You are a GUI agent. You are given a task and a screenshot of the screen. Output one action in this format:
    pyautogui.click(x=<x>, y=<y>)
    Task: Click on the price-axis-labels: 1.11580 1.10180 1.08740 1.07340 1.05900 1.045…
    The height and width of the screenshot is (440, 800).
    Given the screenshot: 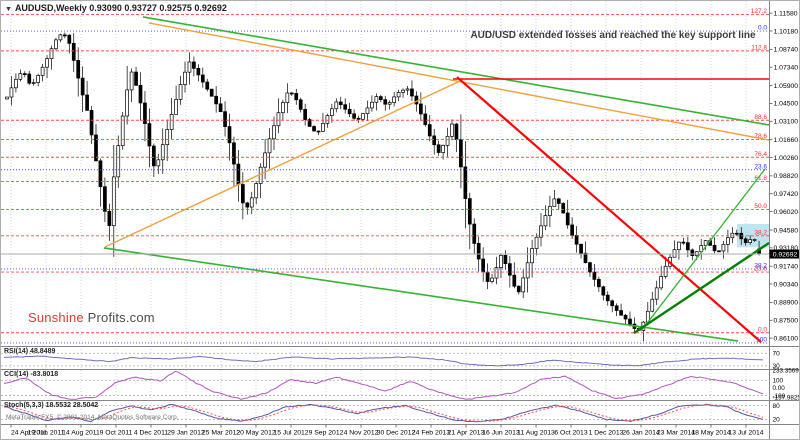 What is the action you would take?
    pyautogui.click(x=784, y=176)
    